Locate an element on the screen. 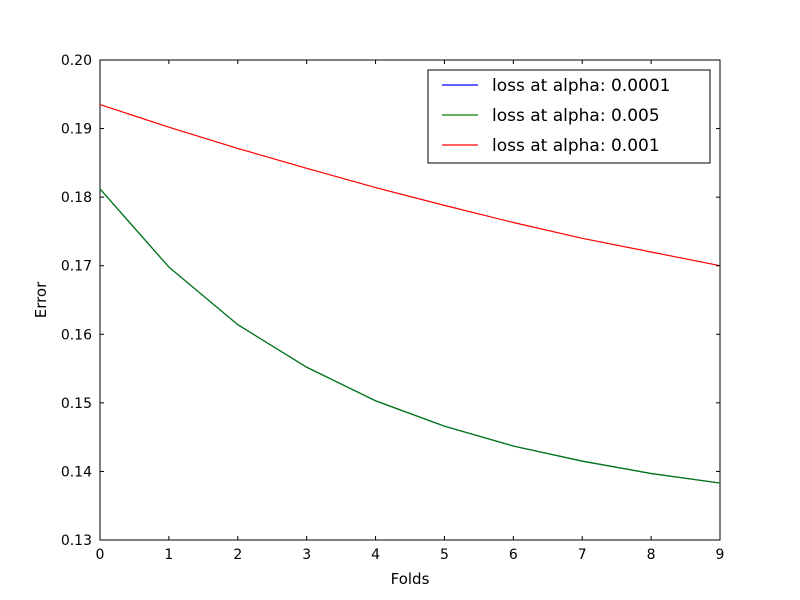  y-tick-label: 0.13 is located at coordinates (76, 541).